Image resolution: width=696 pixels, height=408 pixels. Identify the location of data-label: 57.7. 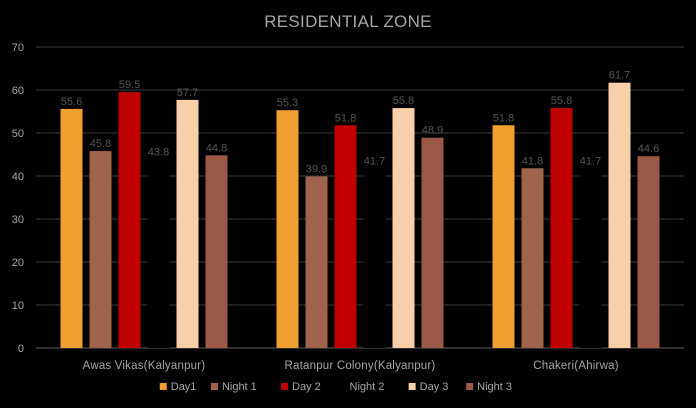
(187, 93).